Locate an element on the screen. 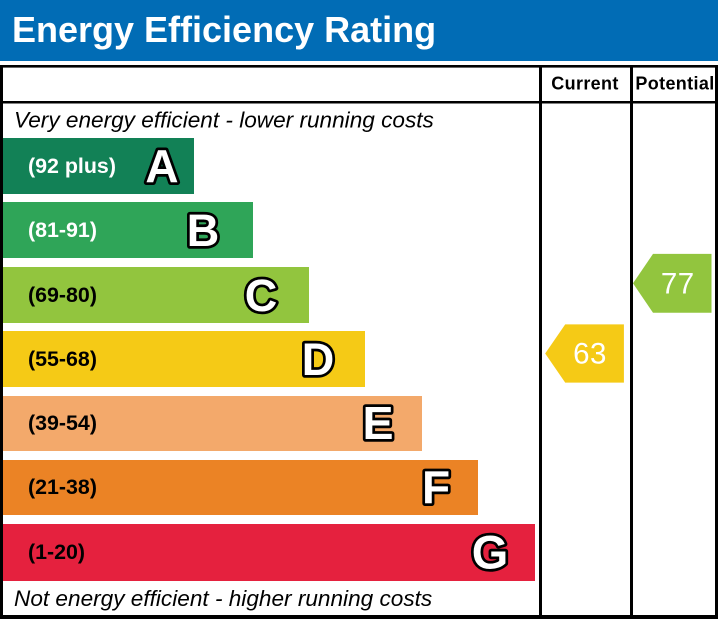 The image size is (718, 624). svg-text: Potential is located at coordinates (674, 84).